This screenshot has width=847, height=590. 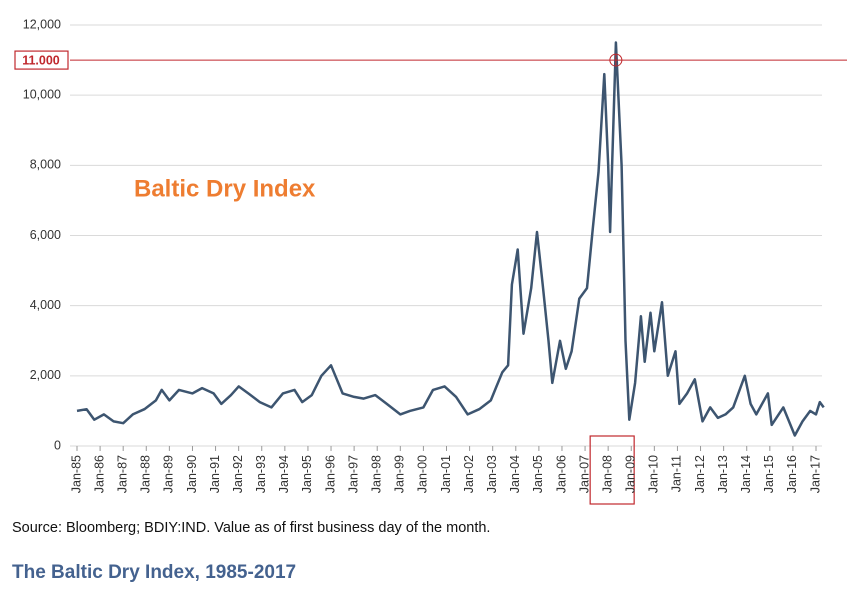 What do you see at coordinates (561, 474) in the screenshot?
I see `x-tick-label: Jan-06` at bounding box center [561, 474].